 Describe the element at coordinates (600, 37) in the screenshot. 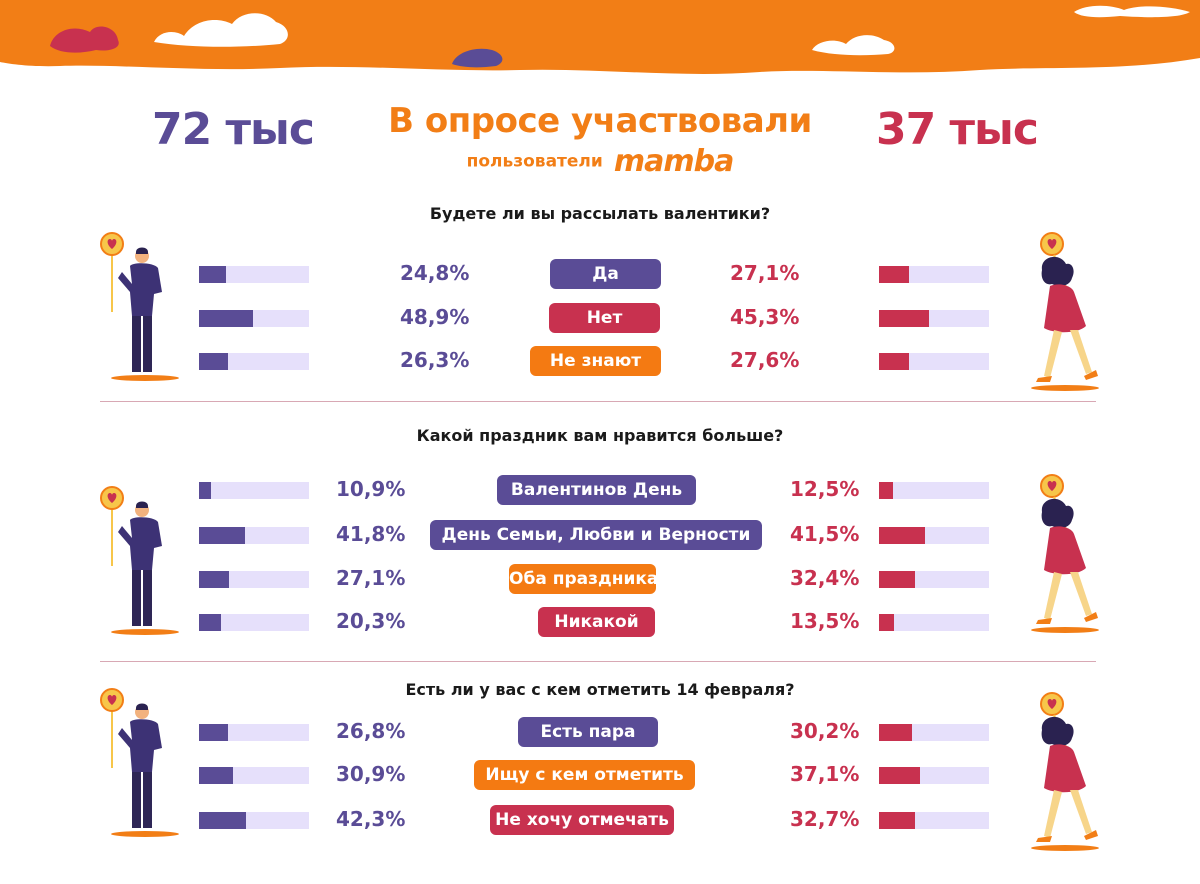

I see `top-banner` at that location.